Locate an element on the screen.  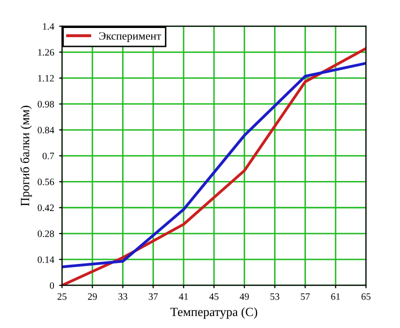
x-tick-label: 41 is located at coordinates (183, 296).